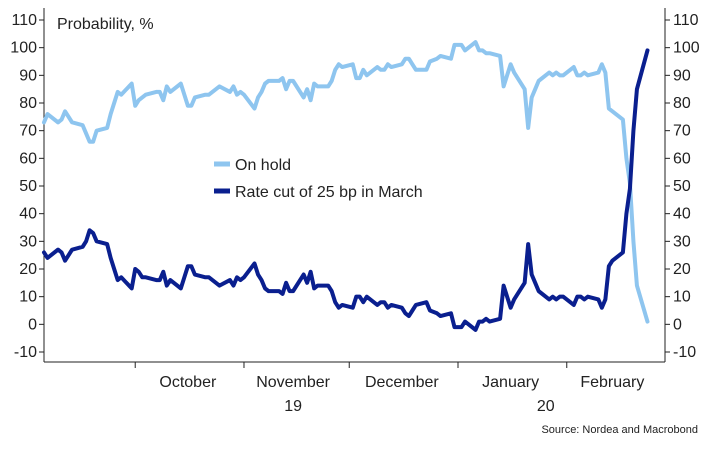 Image resolution: width=727 pixels, height=454 pixels. What do you see at coordinates (293, 406) in the screenshot?
I see `x-tick-label-year: 19` at bounding box center [293, 406].